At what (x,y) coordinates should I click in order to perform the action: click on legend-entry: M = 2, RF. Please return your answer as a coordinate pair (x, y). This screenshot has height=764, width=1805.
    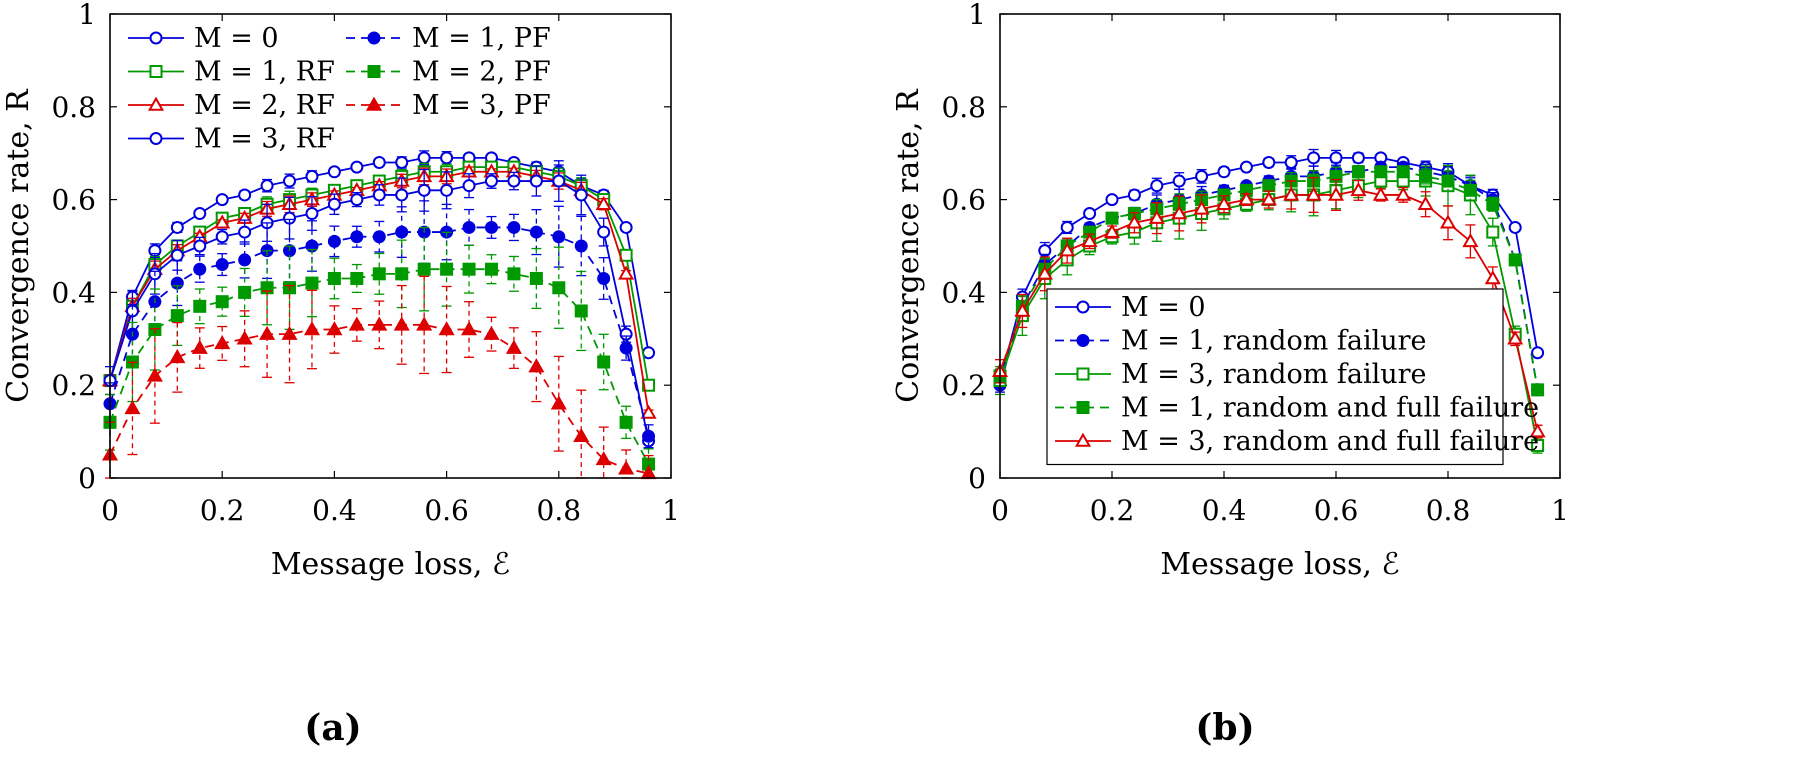
    Looking at the image, I should click on (231, 105).